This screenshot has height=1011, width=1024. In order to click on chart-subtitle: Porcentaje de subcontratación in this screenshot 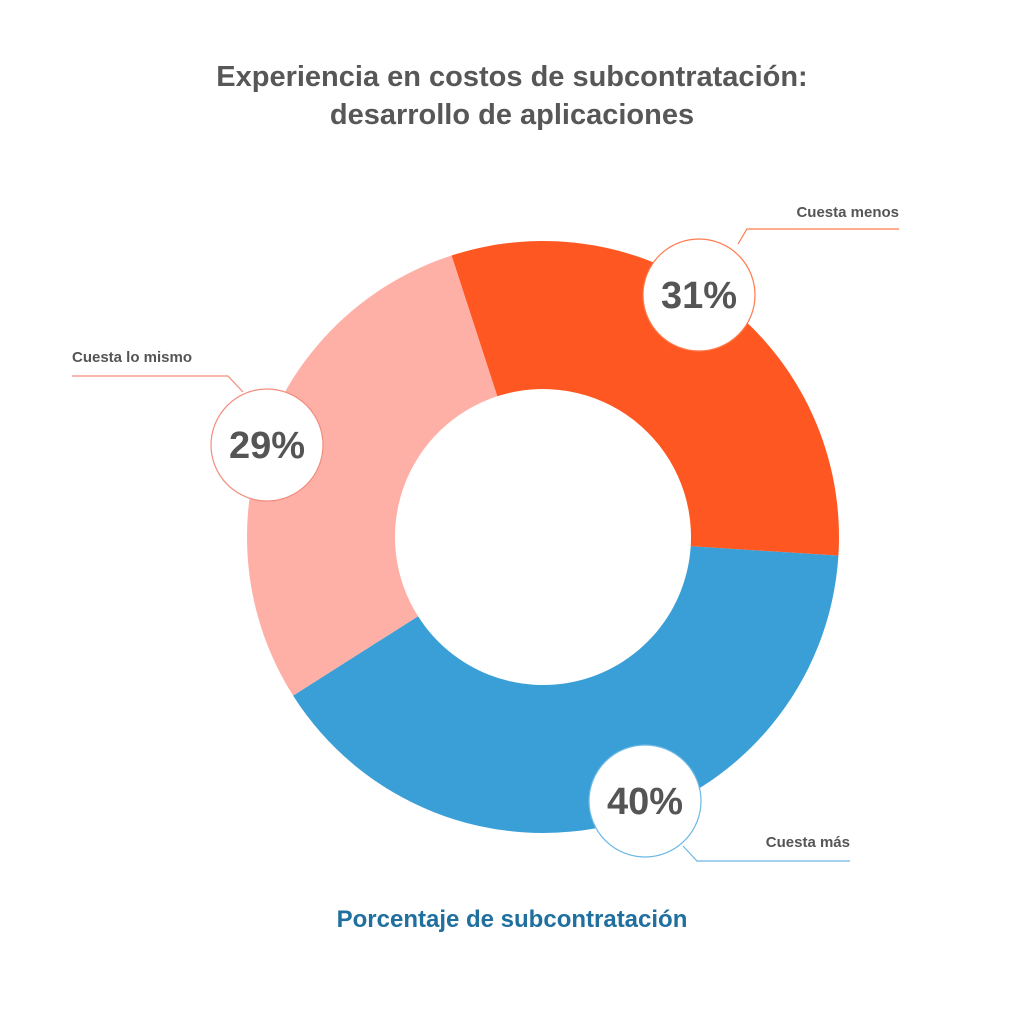, I will do `click(512, 919)`.